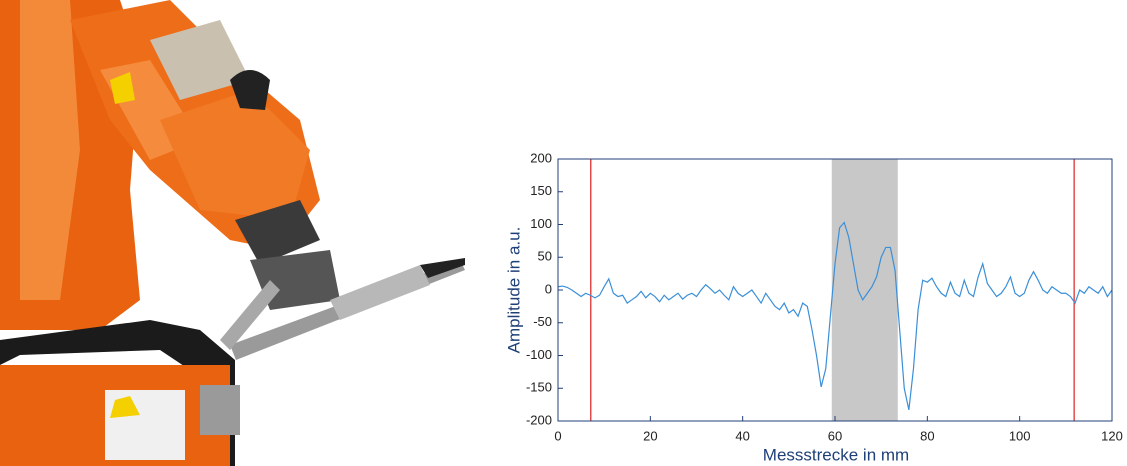 This screenshot has height=466, width=1127. What do you see at coordinates (1020, 435) in the screenshot?
I see `x-tick-label: 100` at bounding box center [1020, 435].